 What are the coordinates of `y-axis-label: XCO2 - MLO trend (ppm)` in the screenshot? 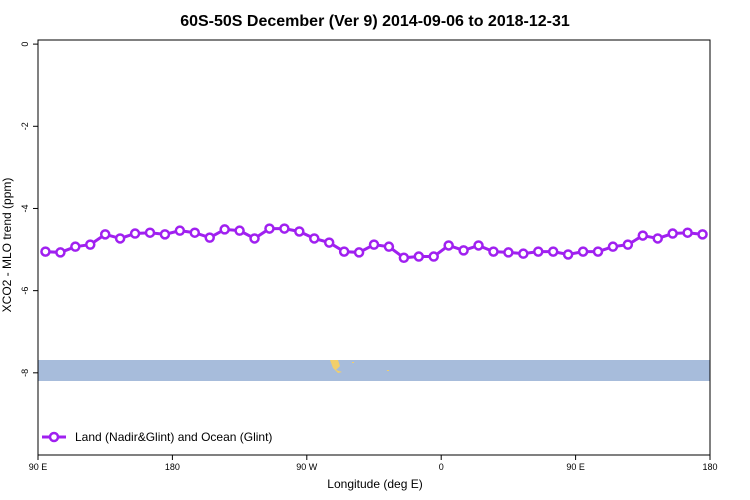 It's located at (7, 245).